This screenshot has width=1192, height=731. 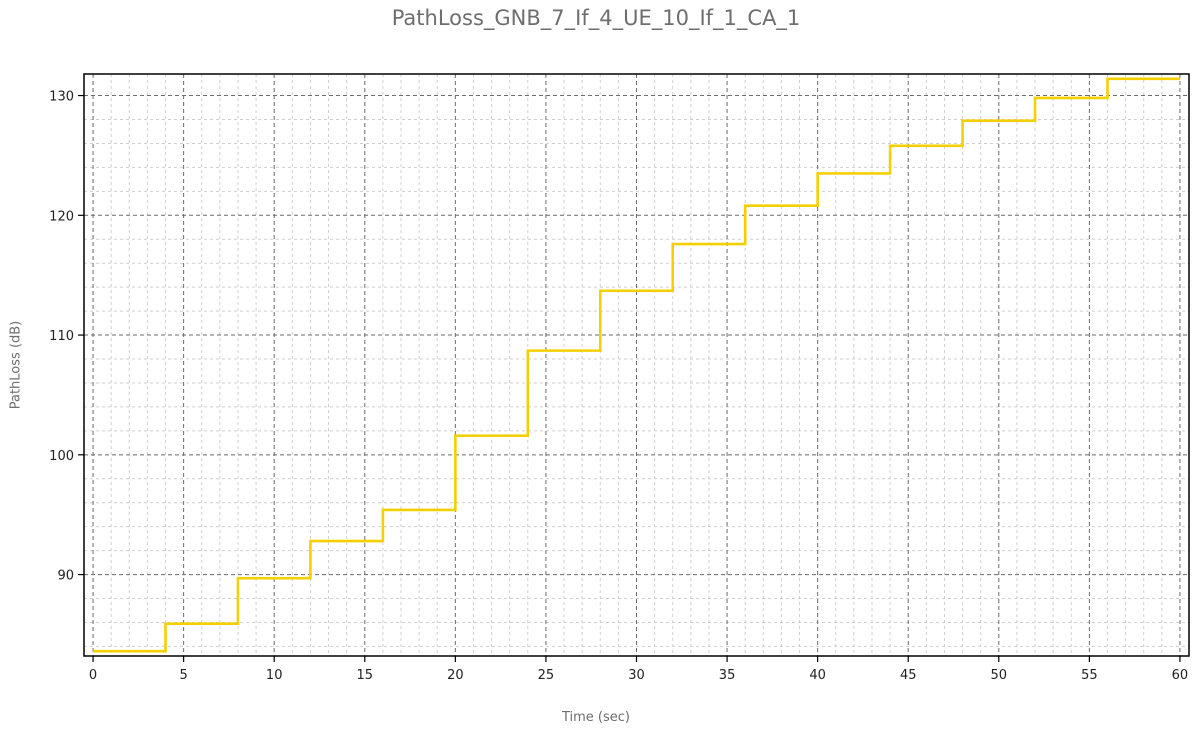 What do you see at coordinates (61, 336) in the screenshot?
I see `y-tick-label: 110` at bounding box center [61, 336].